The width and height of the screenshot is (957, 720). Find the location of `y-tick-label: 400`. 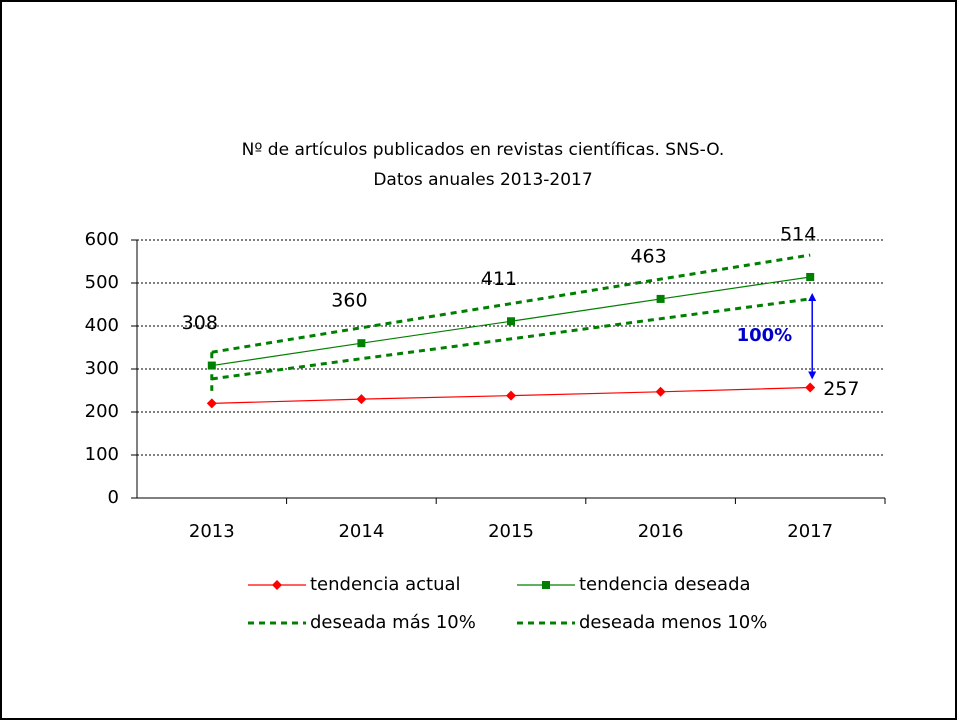

y-tick-label: 400 is located at coordinates (102, 325).